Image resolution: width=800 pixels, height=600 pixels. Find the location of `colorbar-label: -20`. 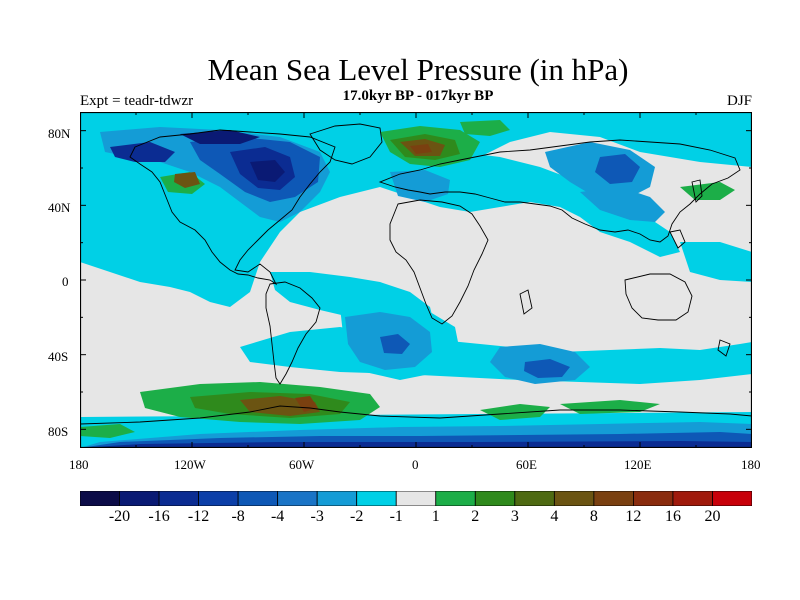

colorbar-label: -20 is located at coordinates (119, 516).